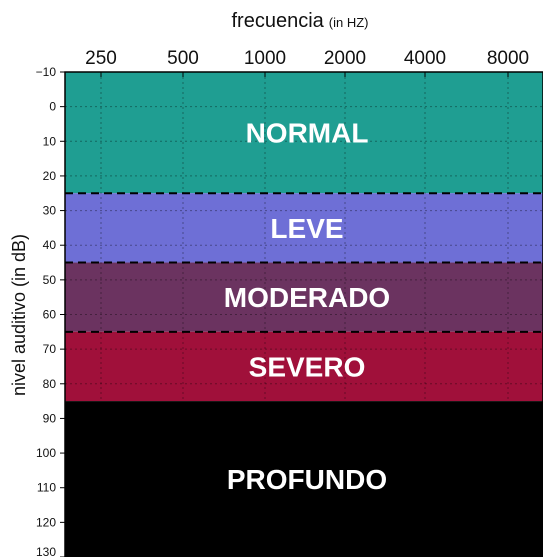  Describe the element at coordinates (50, 315) in the screenshot. I see `y-tick-label: 60` at that location.